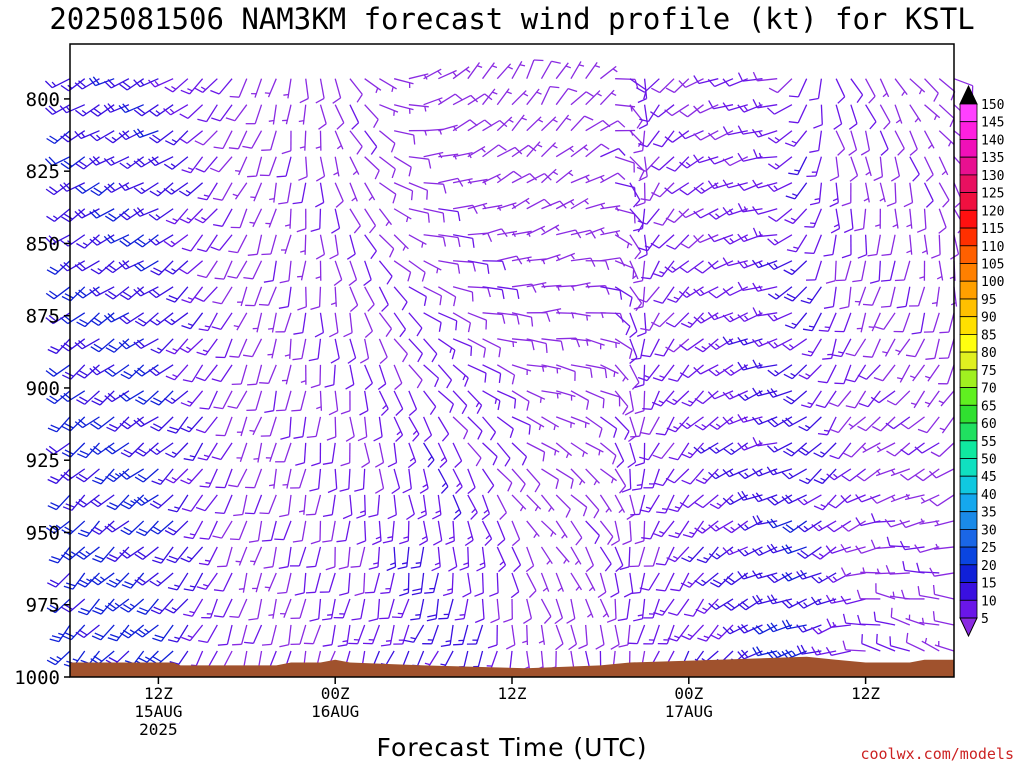 Image resolution: width=1024 pixels, height=768 pixels. Describe the element at coordinates (968, 308) in the screenshot. I see `colorbar-segment` at that location.